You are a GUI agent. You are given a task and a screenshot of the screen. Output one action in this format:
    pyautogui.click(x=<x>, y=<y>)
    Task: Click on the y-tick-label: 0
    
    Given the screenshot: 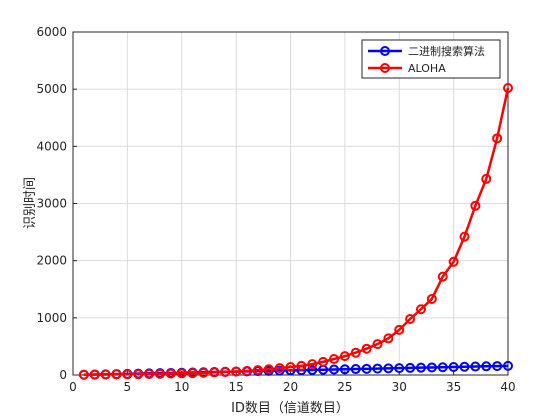 What is the action you would take?
    pyautogui.click(x=63, y=375)
    